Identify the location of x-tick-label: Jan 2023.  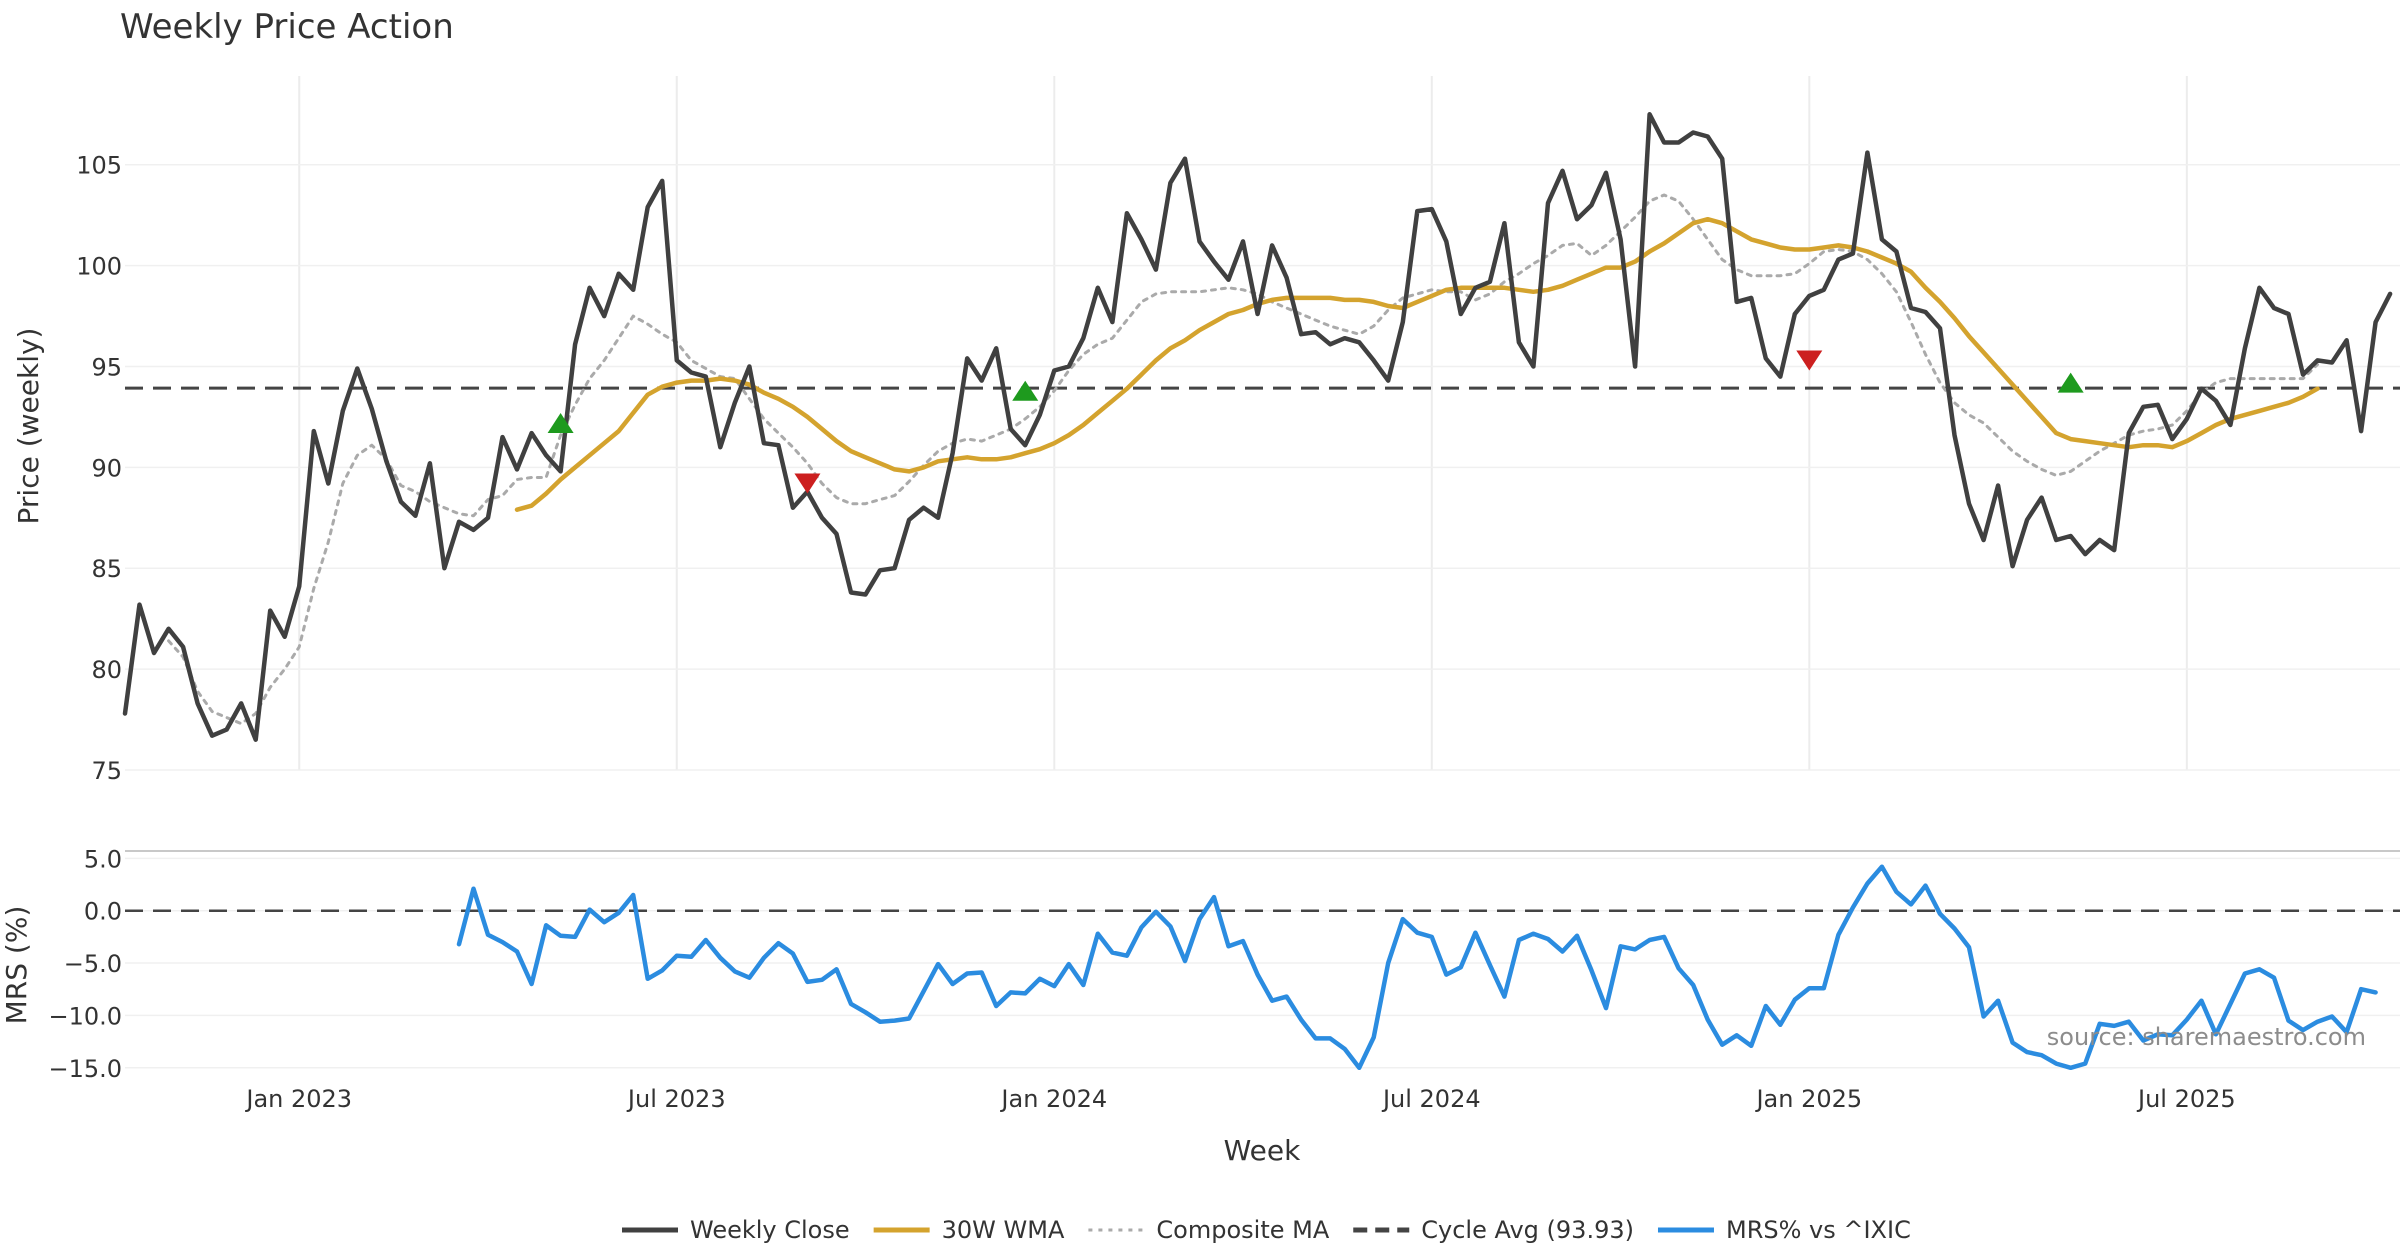
(298, 1099).